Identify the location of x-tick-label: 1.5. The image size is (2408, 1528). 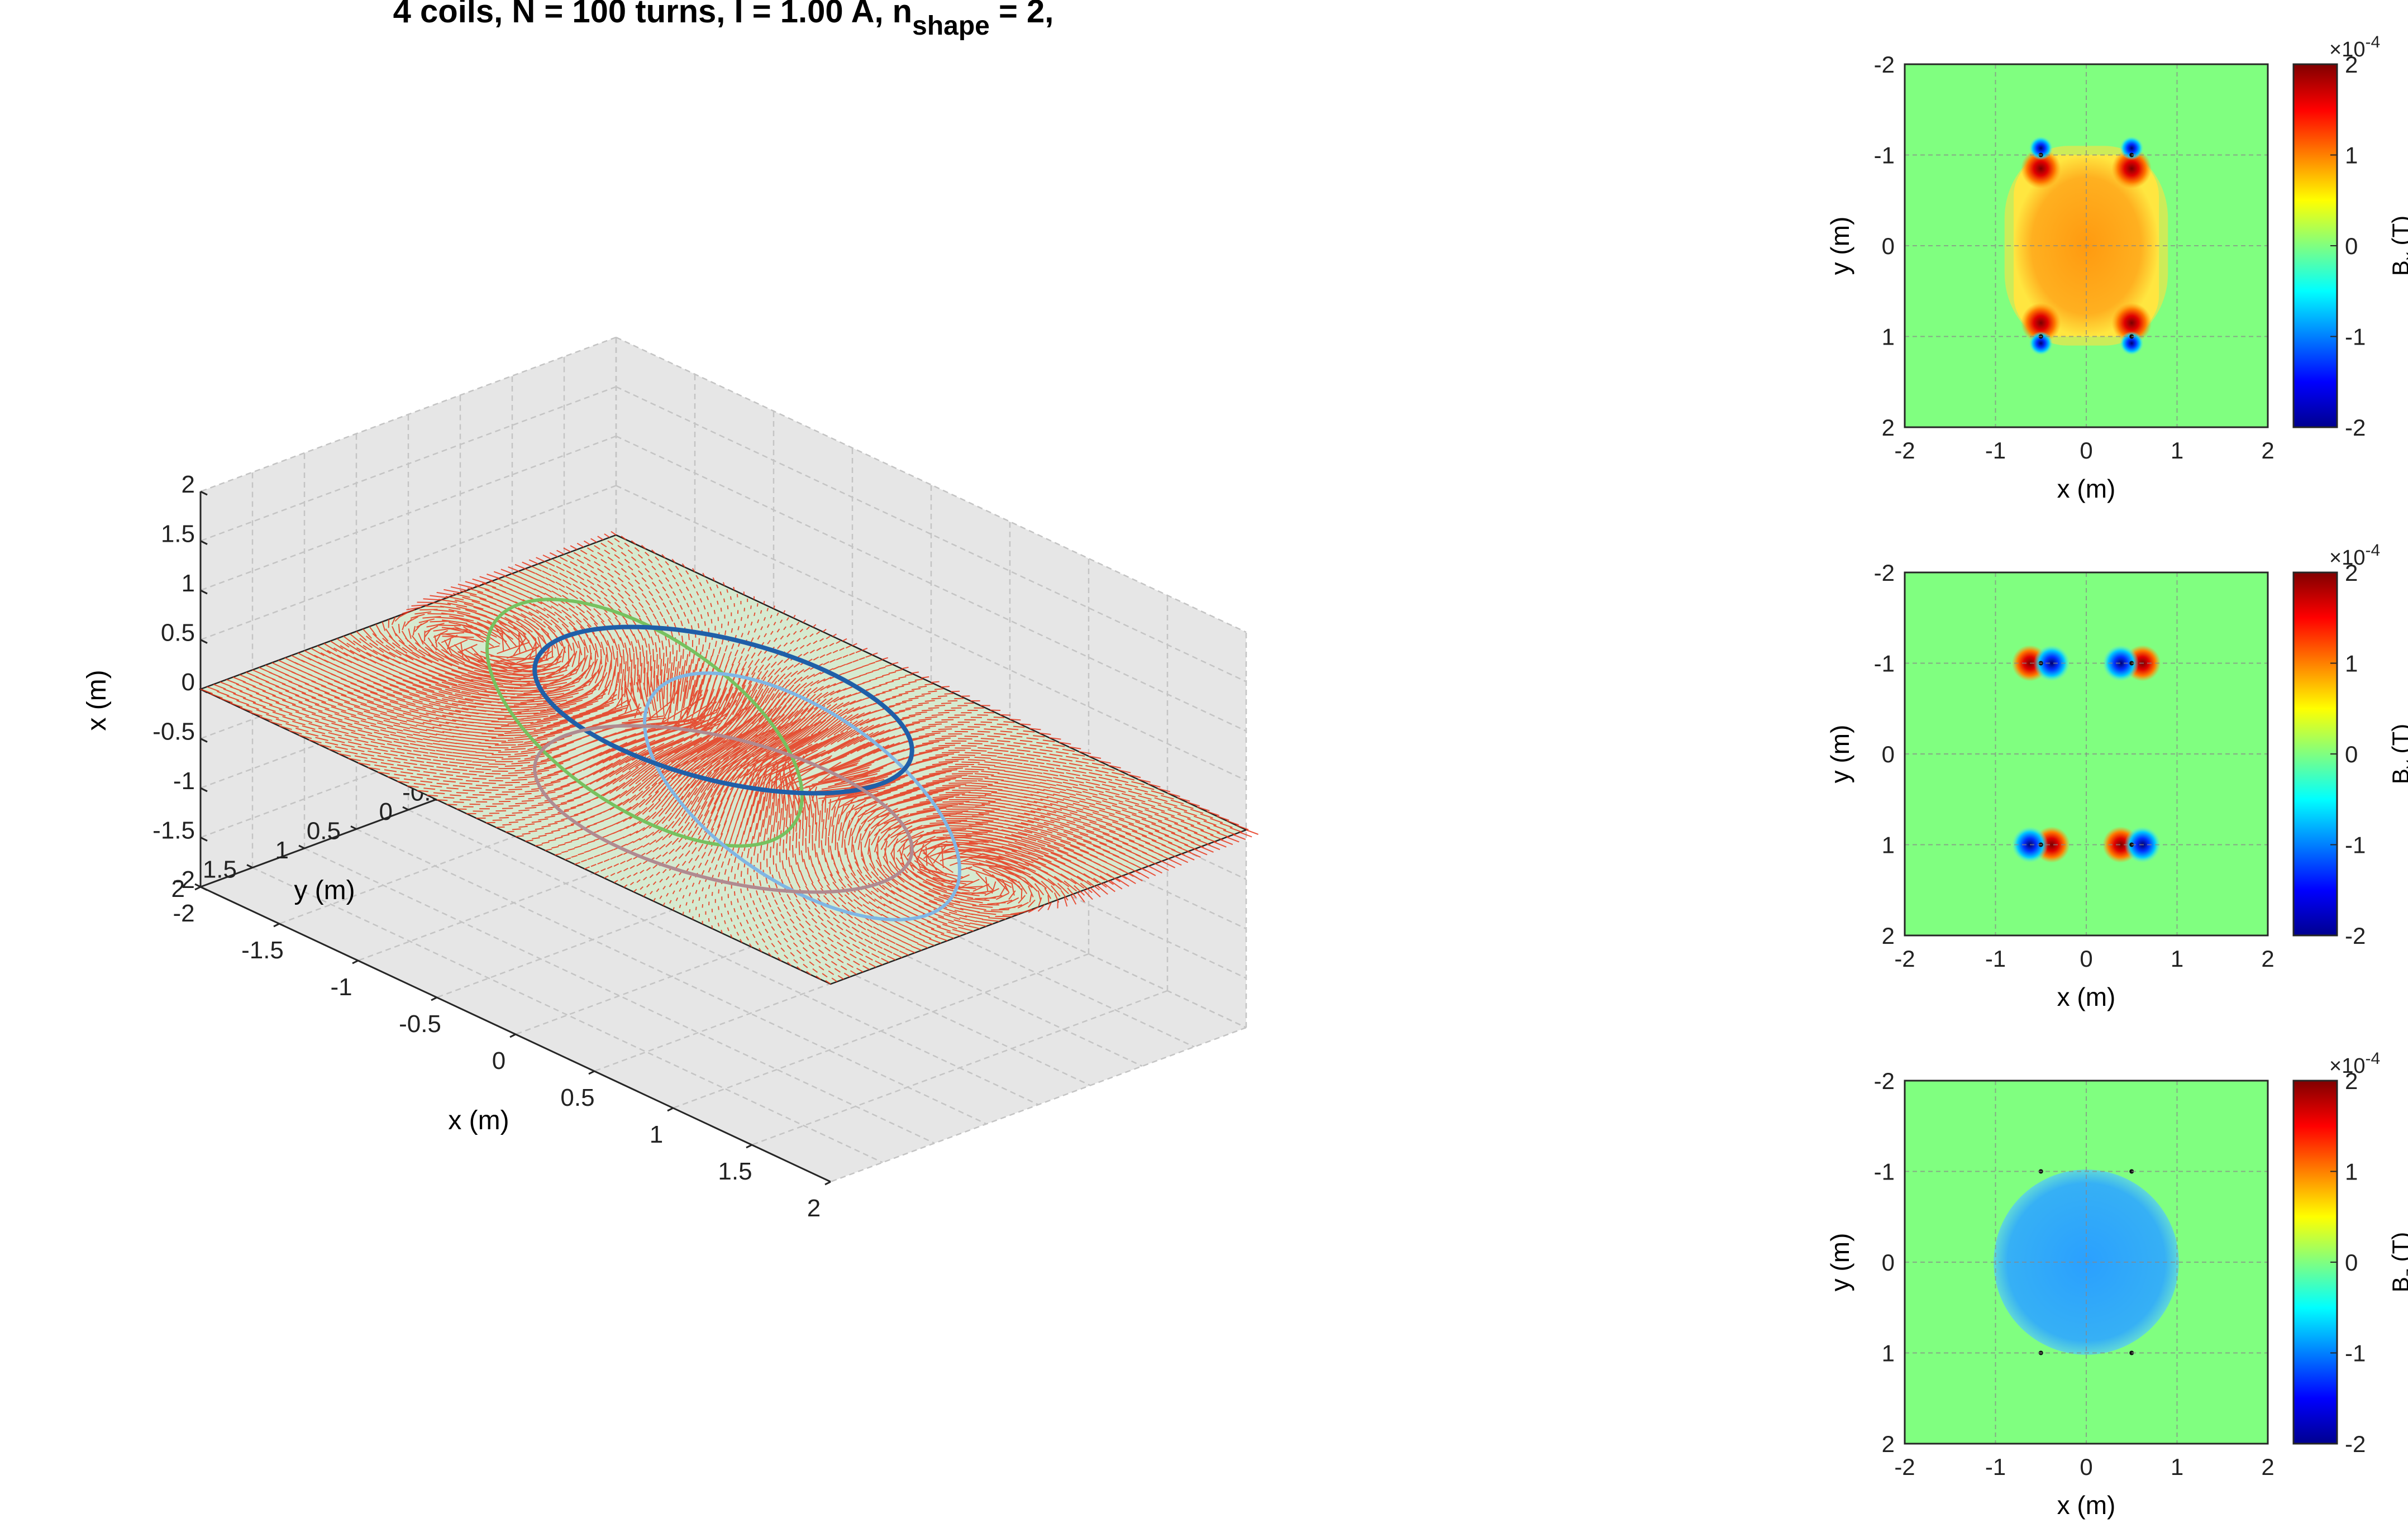
(735, 1171).